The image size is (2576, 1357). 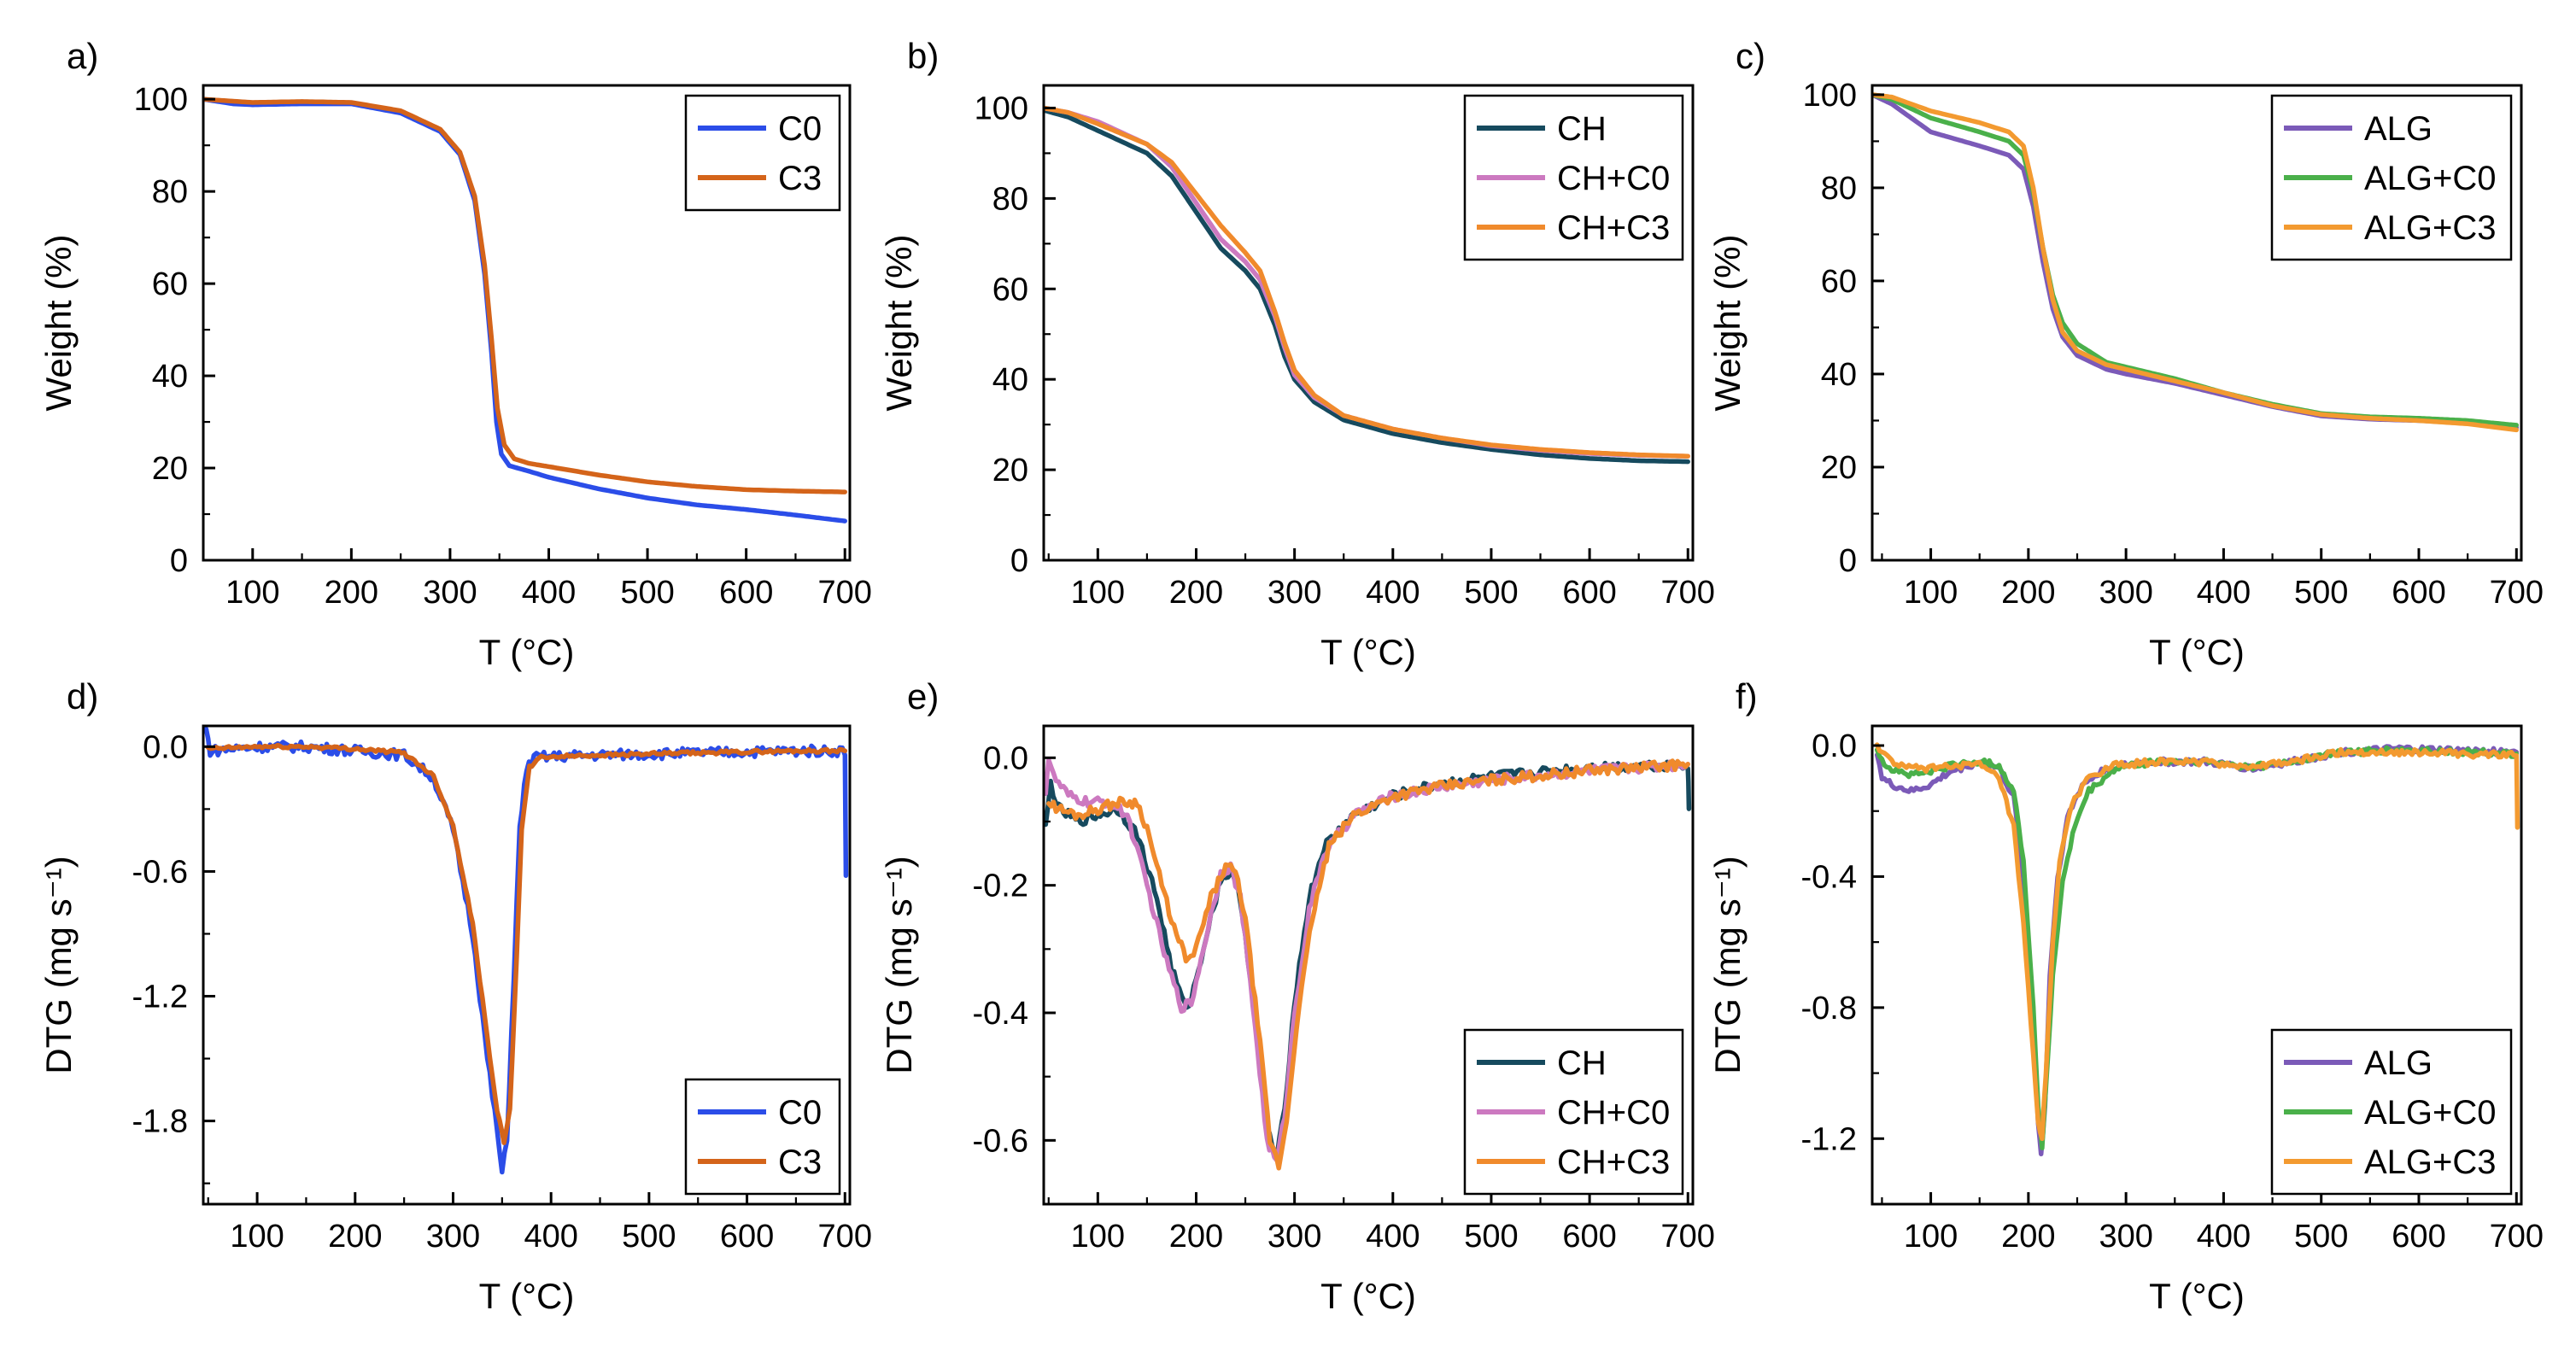 I want to click on x-tick-label-b-5: 600, so click(x=1589, y=593).